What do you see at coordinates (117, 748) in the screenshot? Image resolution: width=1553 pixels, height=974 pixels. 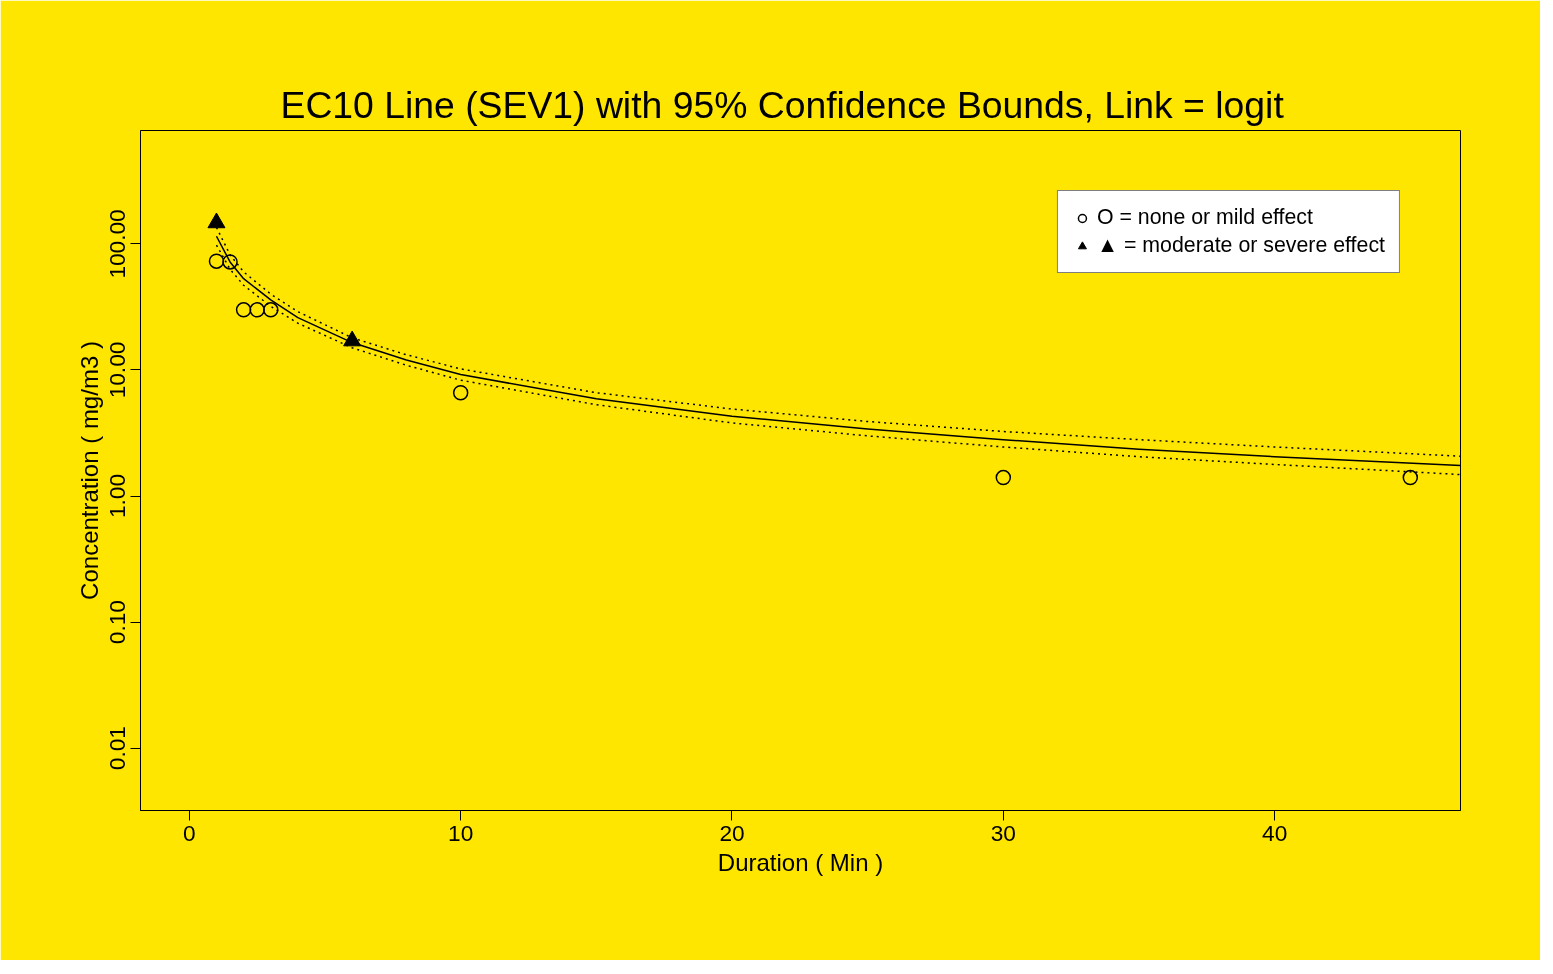 I see `y-tick-label: 0.01` at bounding box center [117, 748].